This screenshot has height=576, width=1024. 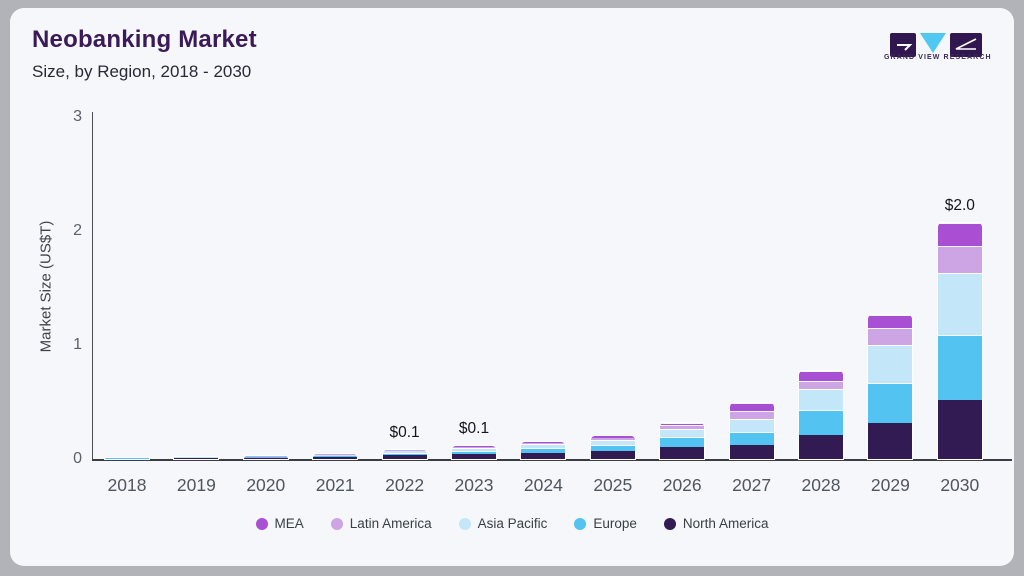 I want to click on x-tick-label-2028: 2028, so click(x=821, y=485).